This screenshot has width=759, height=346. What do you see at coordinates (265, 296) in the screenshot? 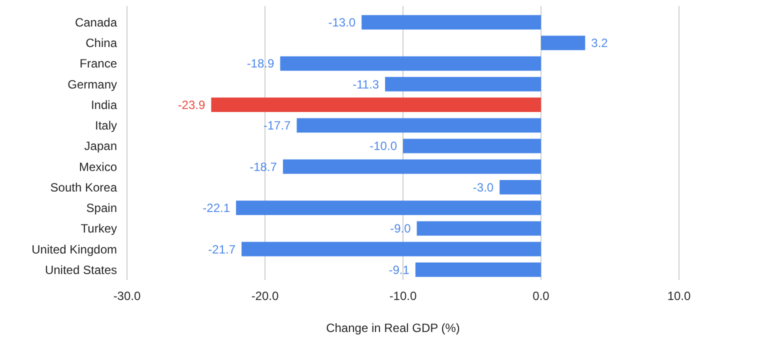
I see `x-tick-label: -20.0` at bounding box center [265, 296].